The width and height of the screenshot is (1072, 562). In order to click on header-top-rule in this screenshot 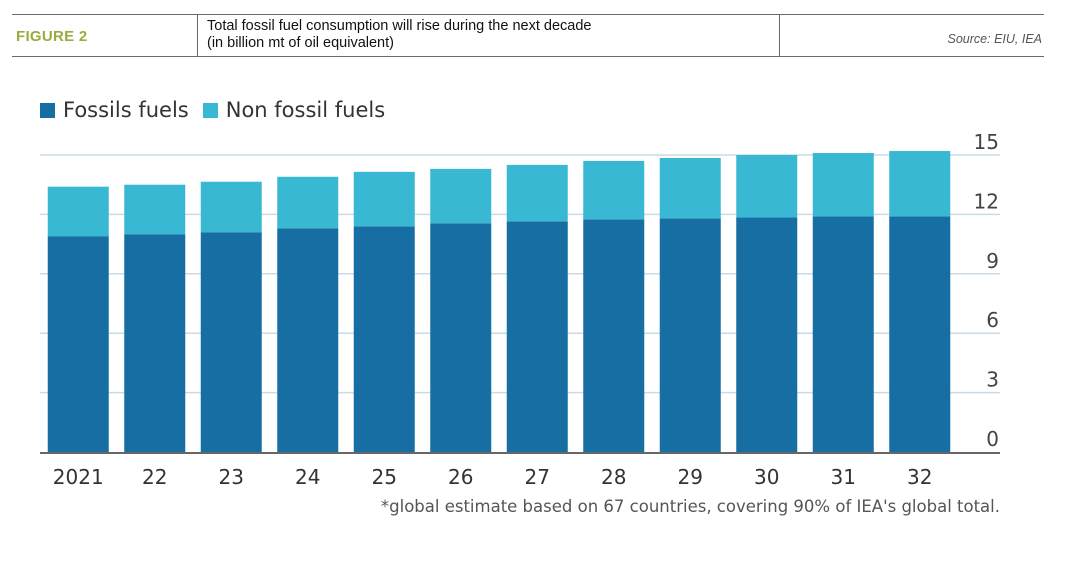, I will do `click(528, 14)`.